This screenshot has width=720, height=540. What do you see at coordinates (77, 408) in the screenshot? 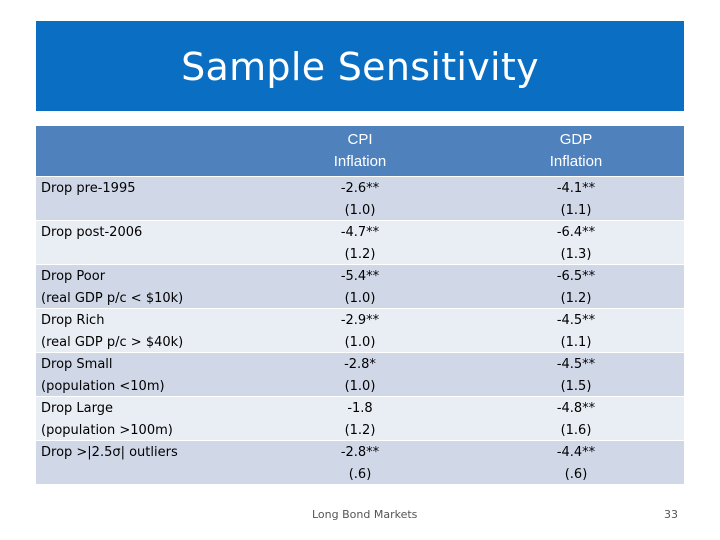
I see `row-label-line1: Drop Large` at bounding box center [77, 408].